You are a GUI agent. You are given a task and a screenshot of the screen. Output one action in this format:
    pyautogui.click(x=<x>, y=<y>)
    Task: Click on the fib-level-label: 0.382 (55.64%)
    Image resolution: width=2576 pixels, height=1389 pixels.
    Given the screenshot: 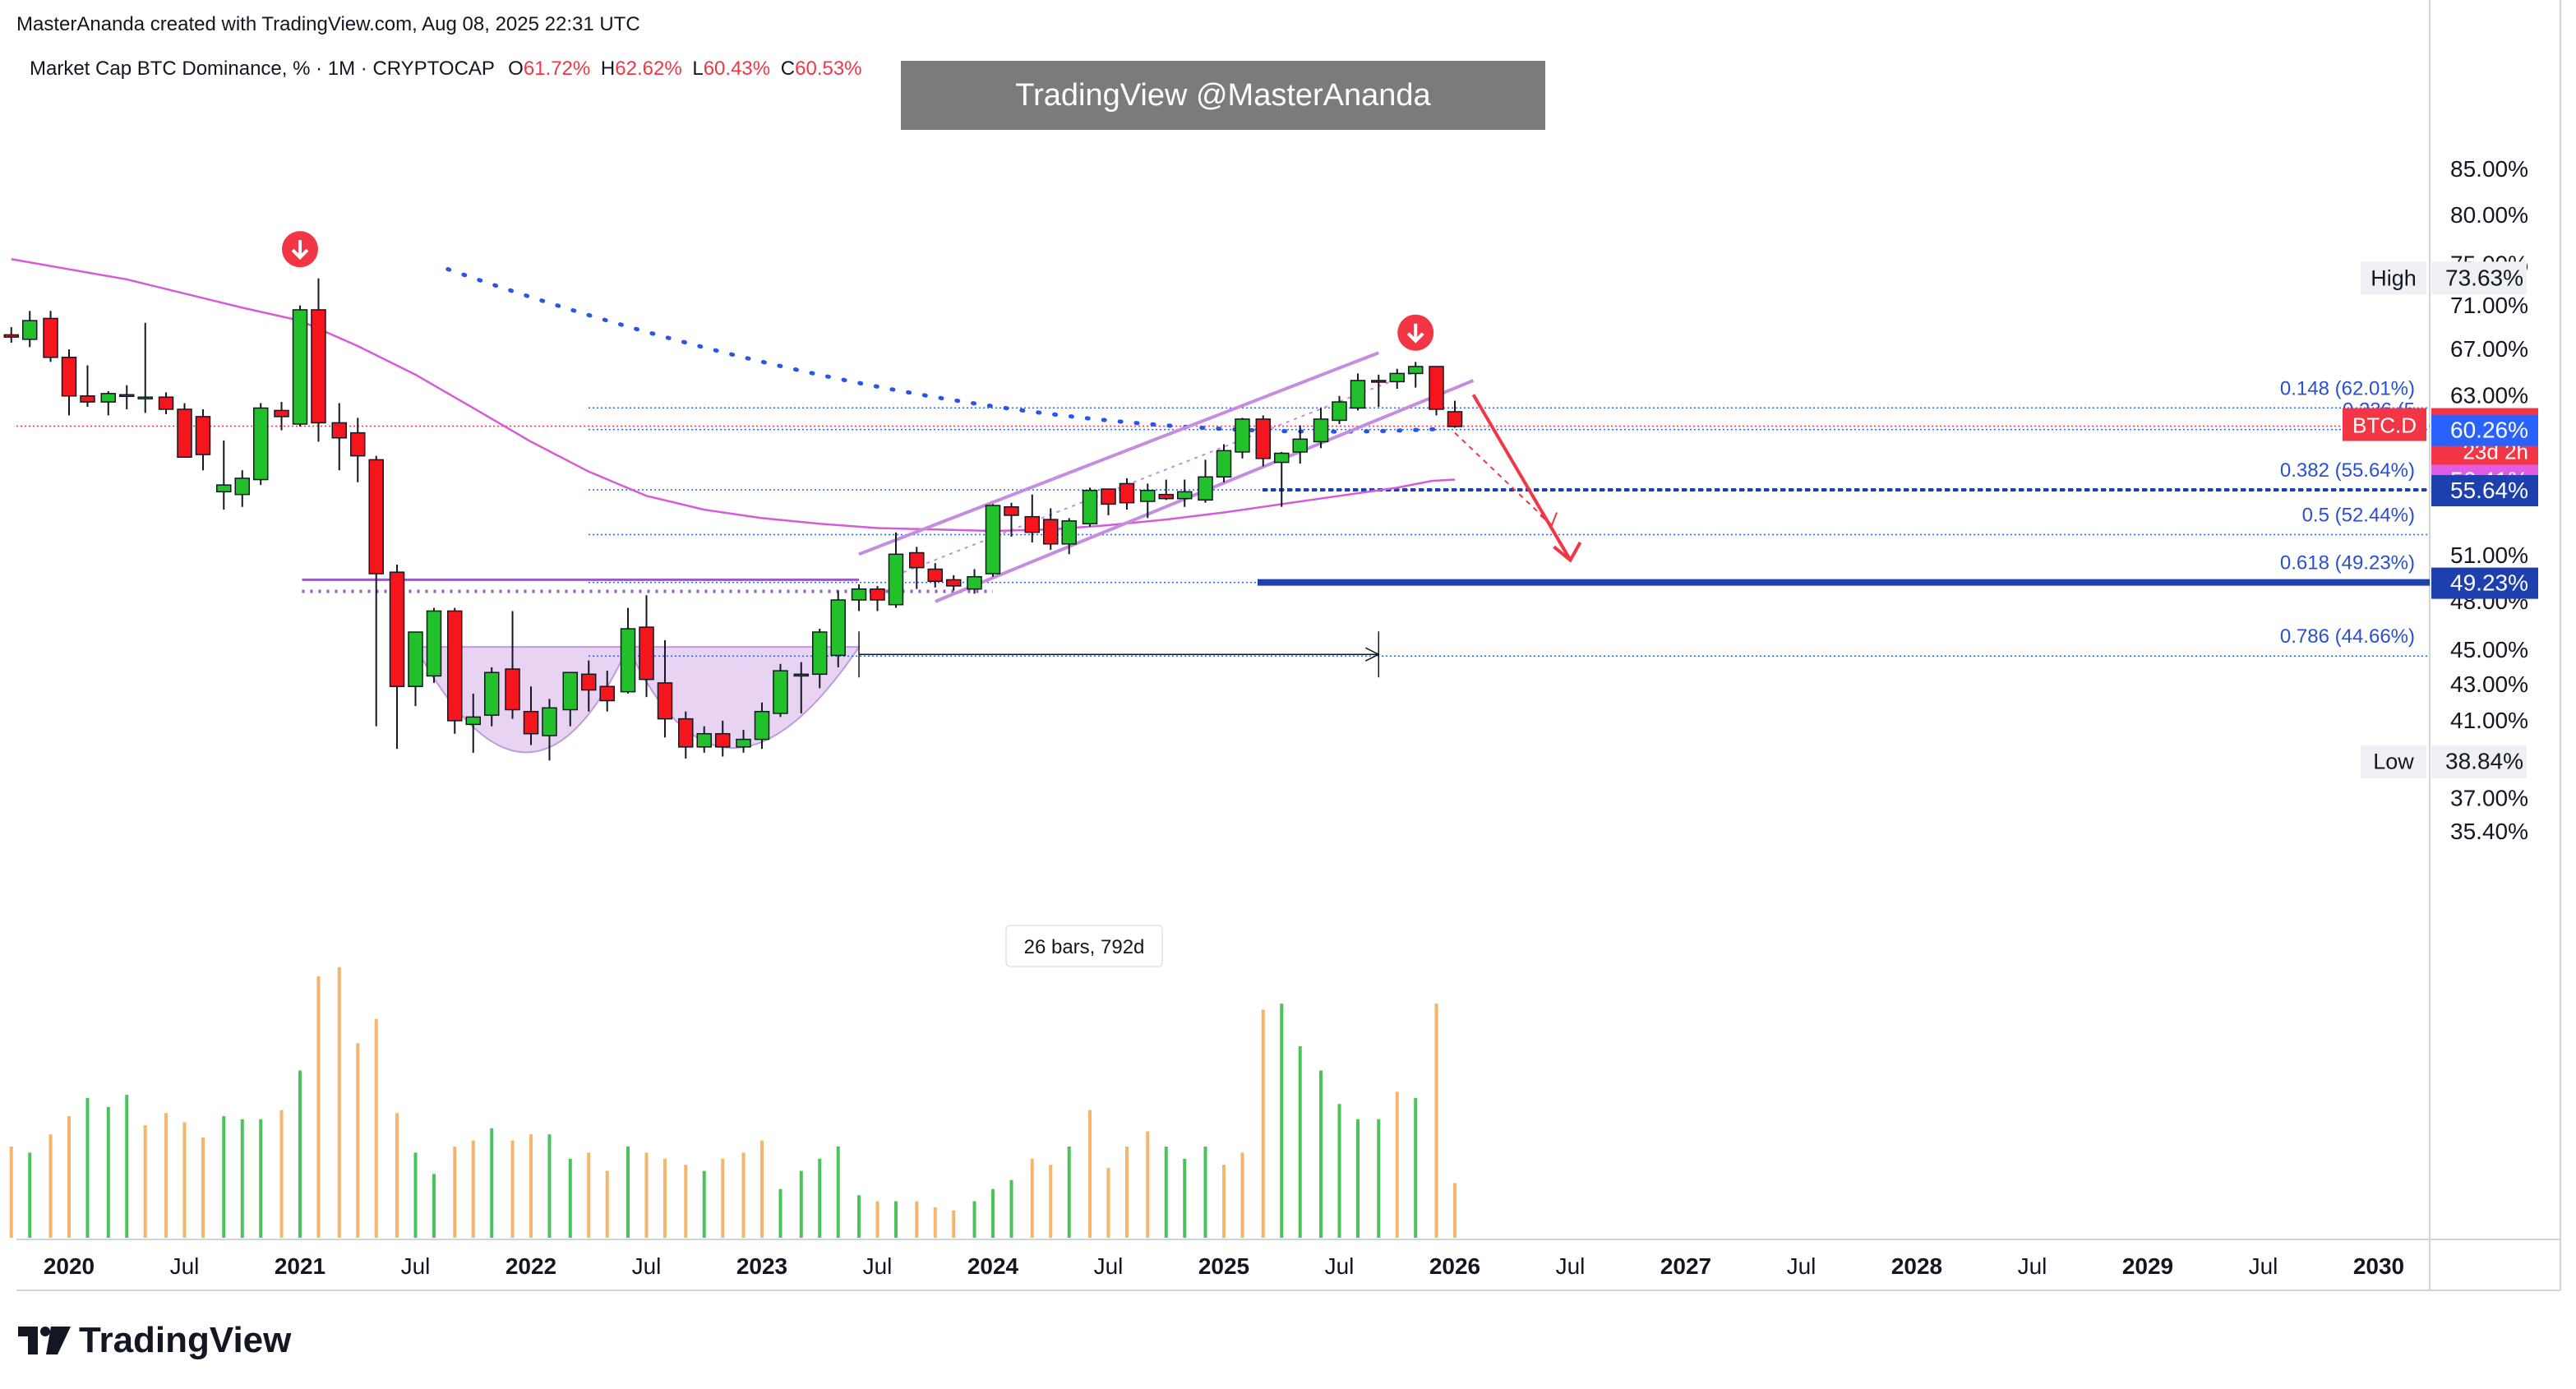 What is the action you would take?
    pyautogui.click(x=2347, y=470)
    